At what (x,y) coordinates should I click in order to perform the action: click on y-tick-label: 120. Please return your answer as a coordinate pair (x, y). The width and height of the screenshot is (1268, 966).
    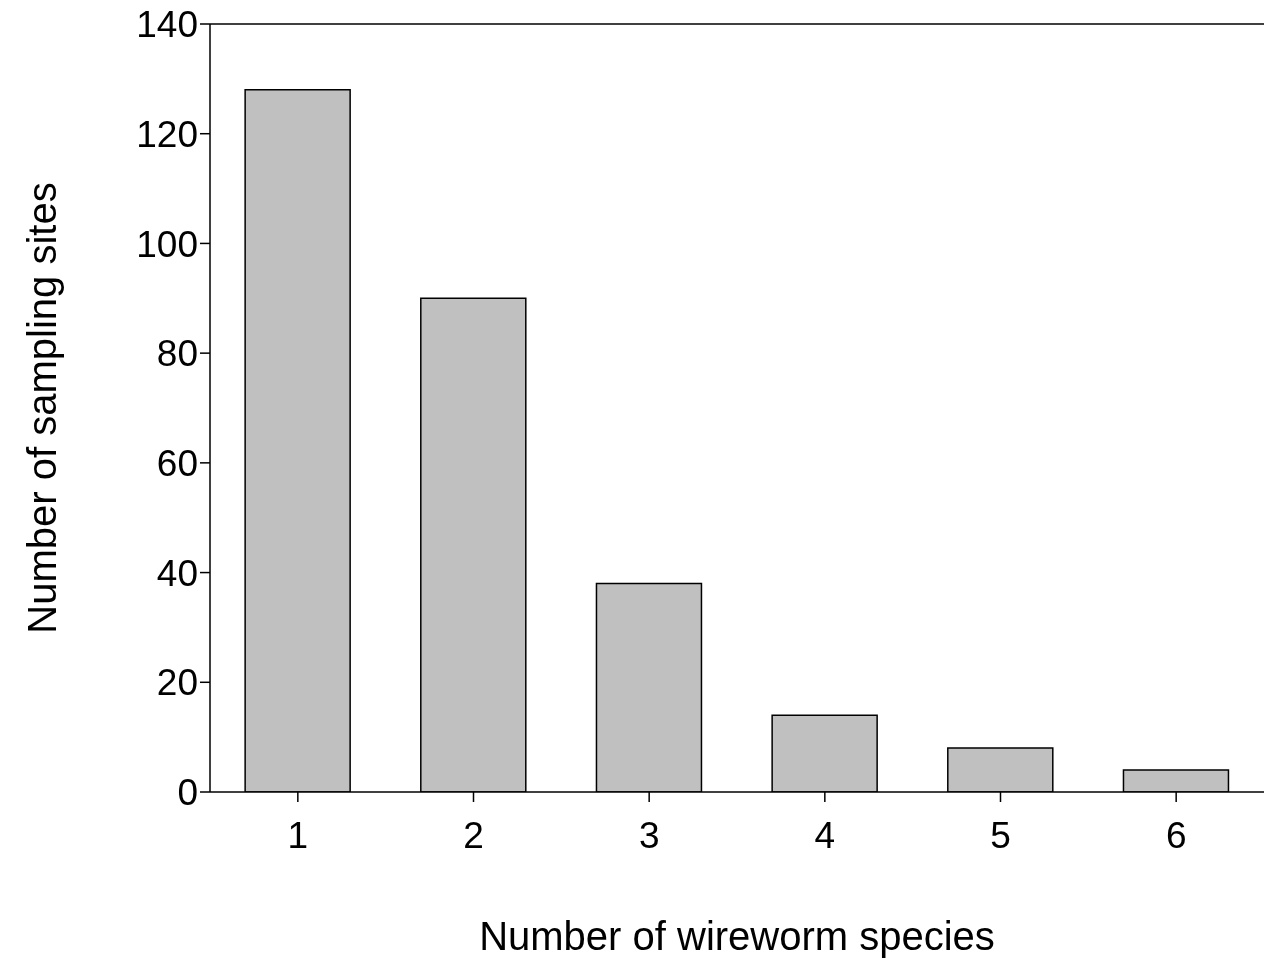
    Looking at the image, I should click on (167, 134).